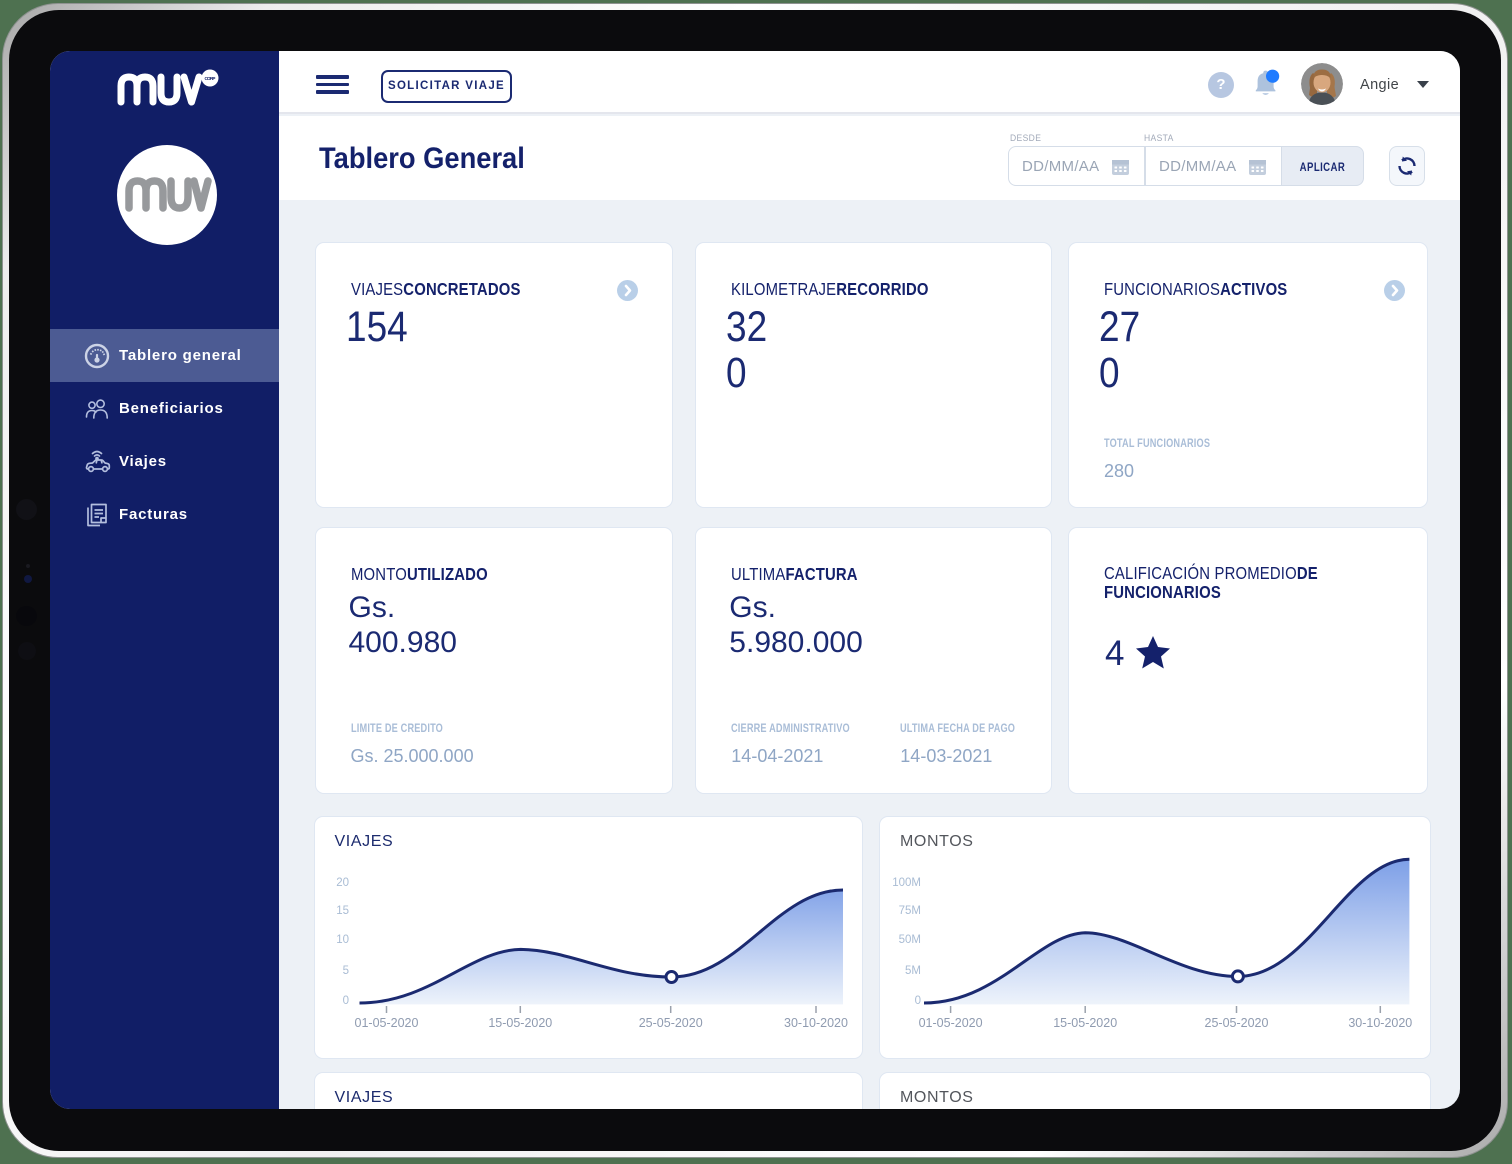  I want to click on svg-text: 10, so click(342, 940).